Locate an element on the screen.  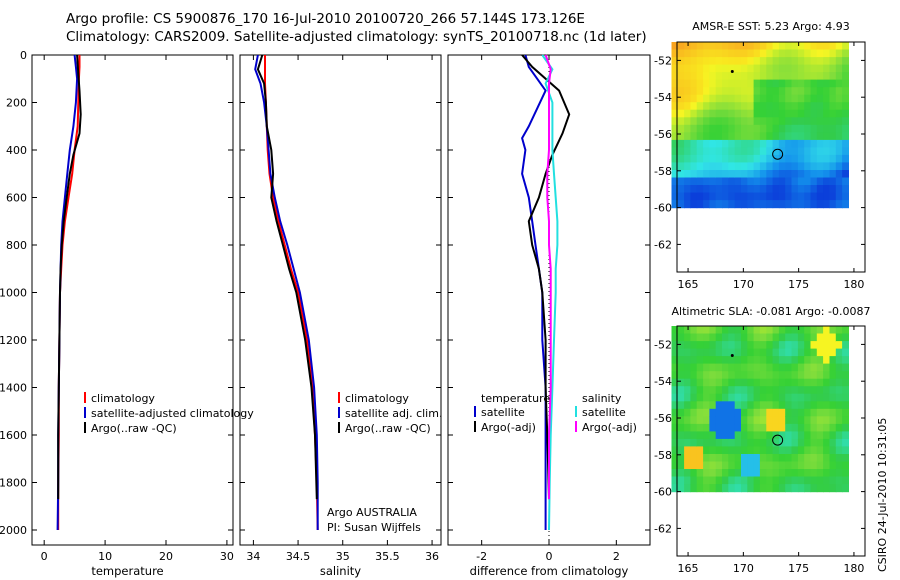
x-tick-label: 34 is located at coordinates (253, 556).